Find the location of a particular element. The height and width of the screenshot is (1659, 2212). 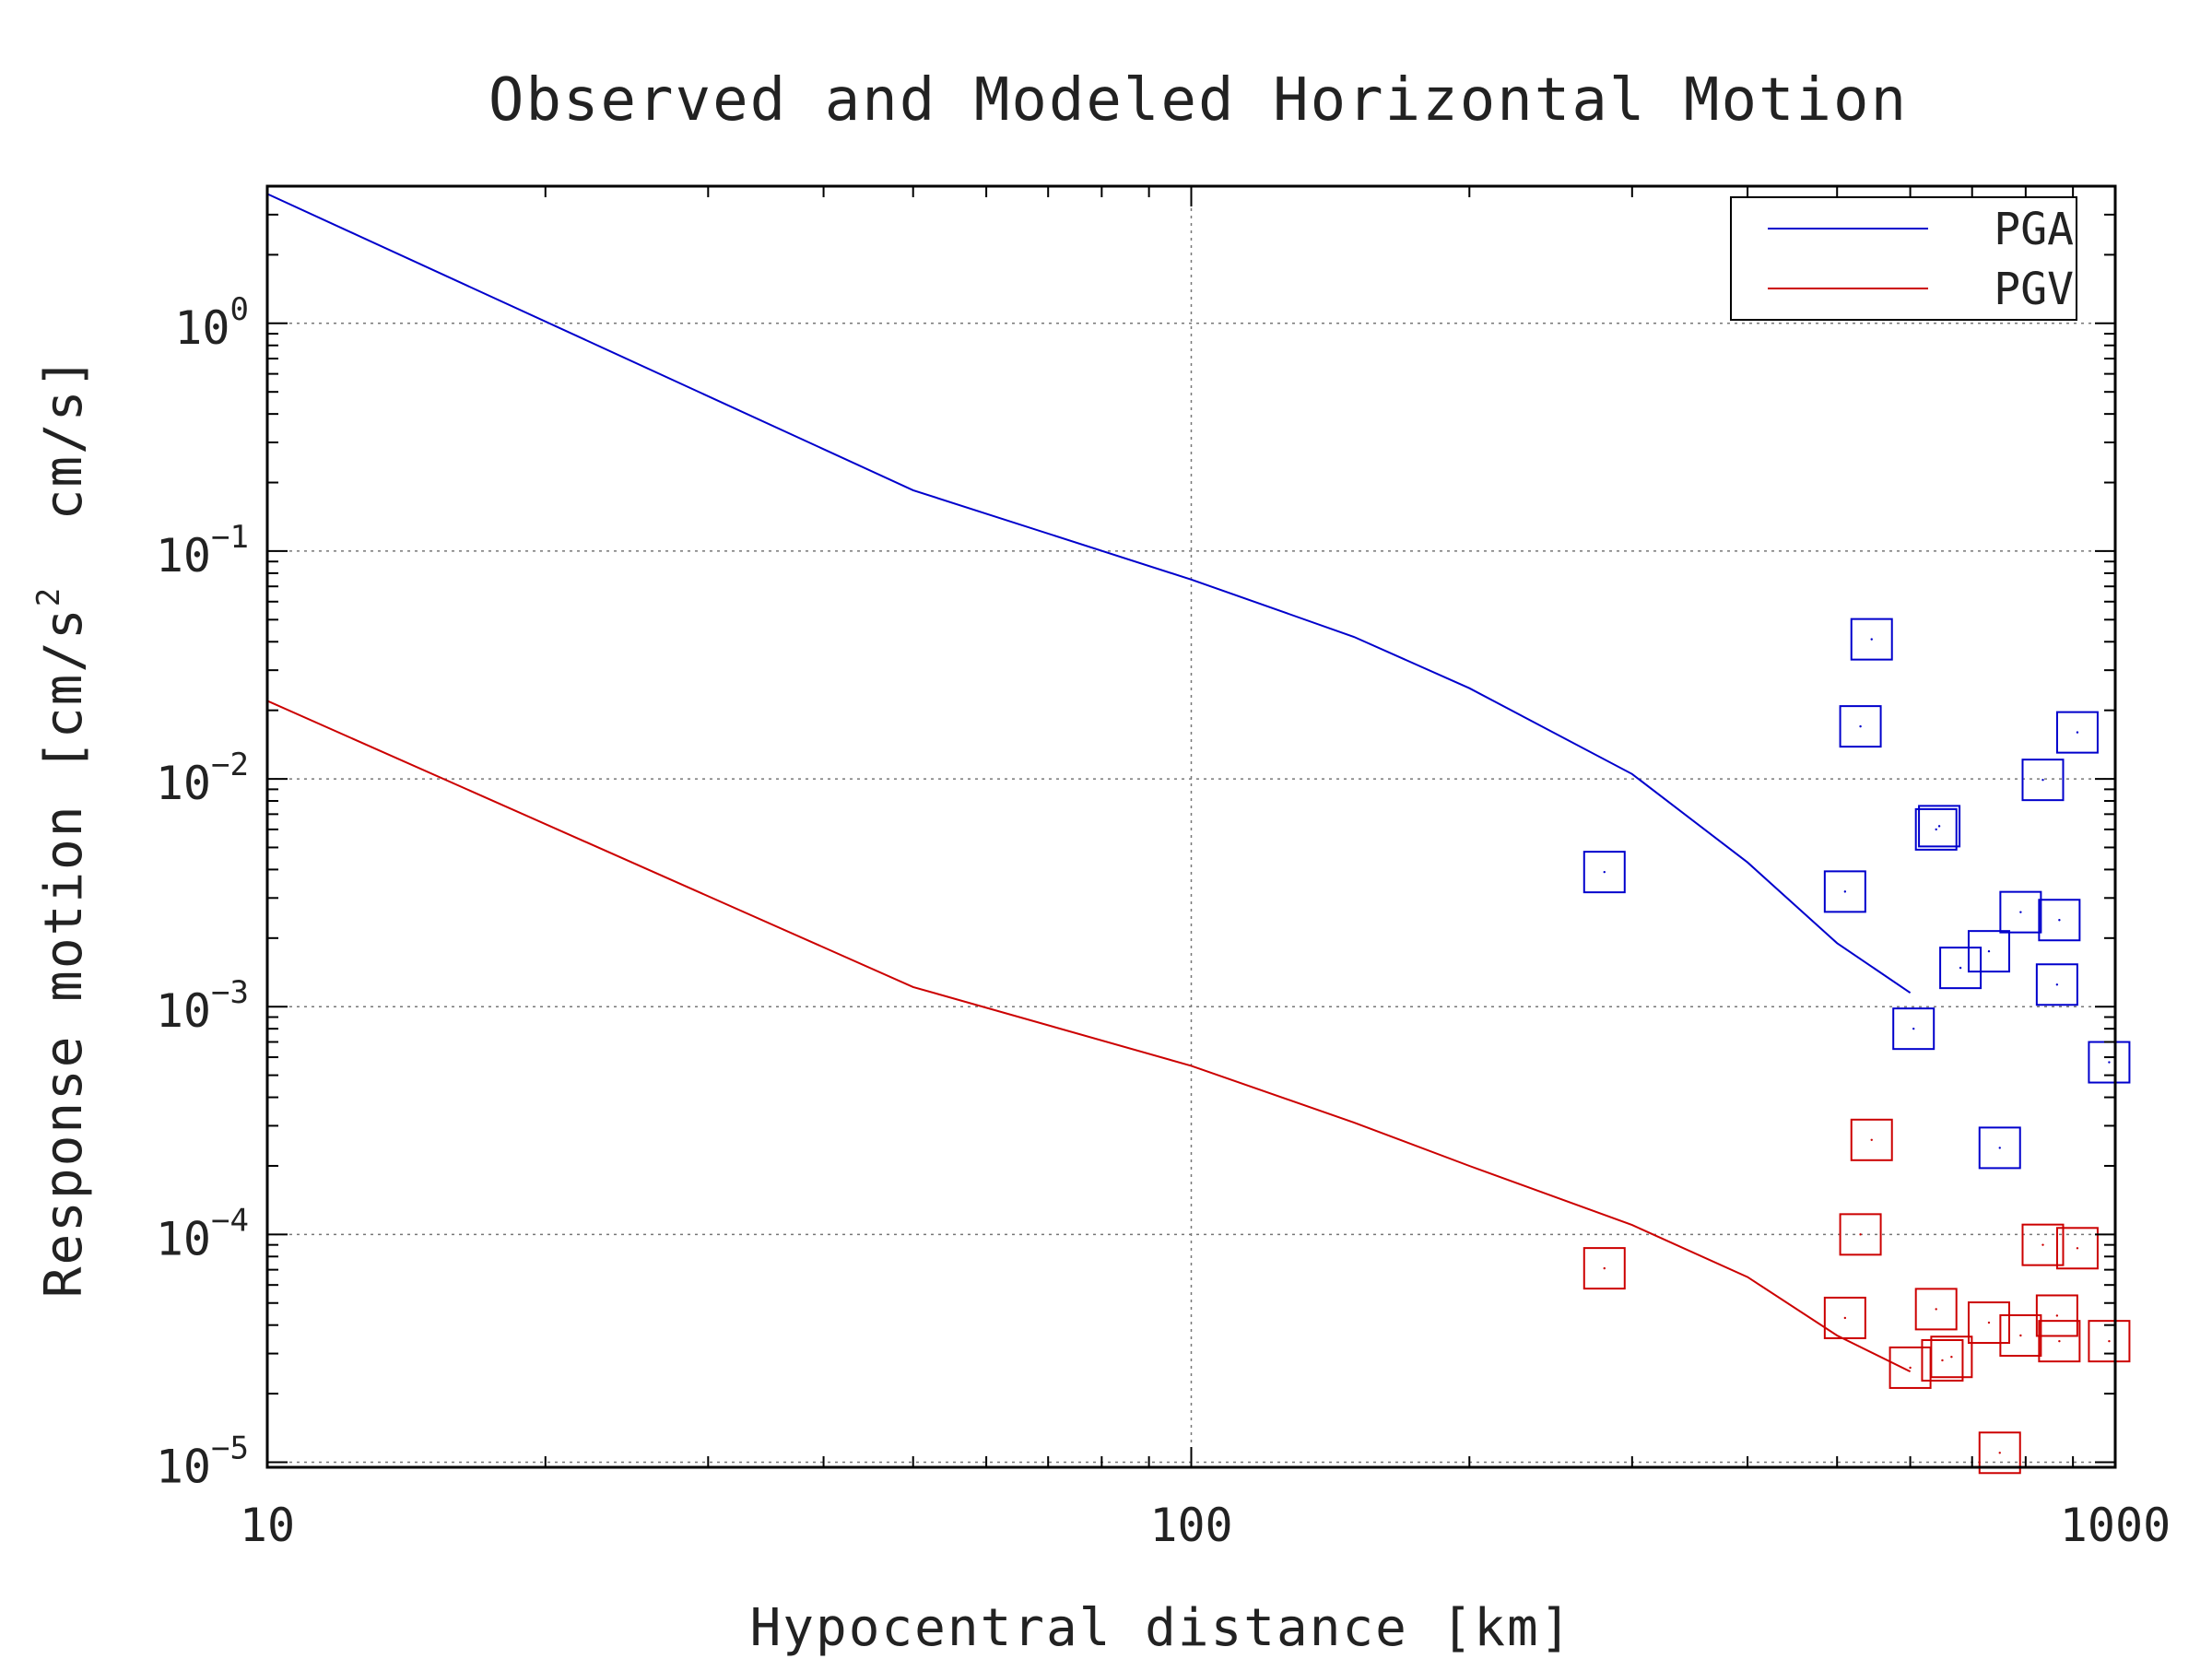

y-tick-label: 10⁻² is located at coordinates (202, 778).